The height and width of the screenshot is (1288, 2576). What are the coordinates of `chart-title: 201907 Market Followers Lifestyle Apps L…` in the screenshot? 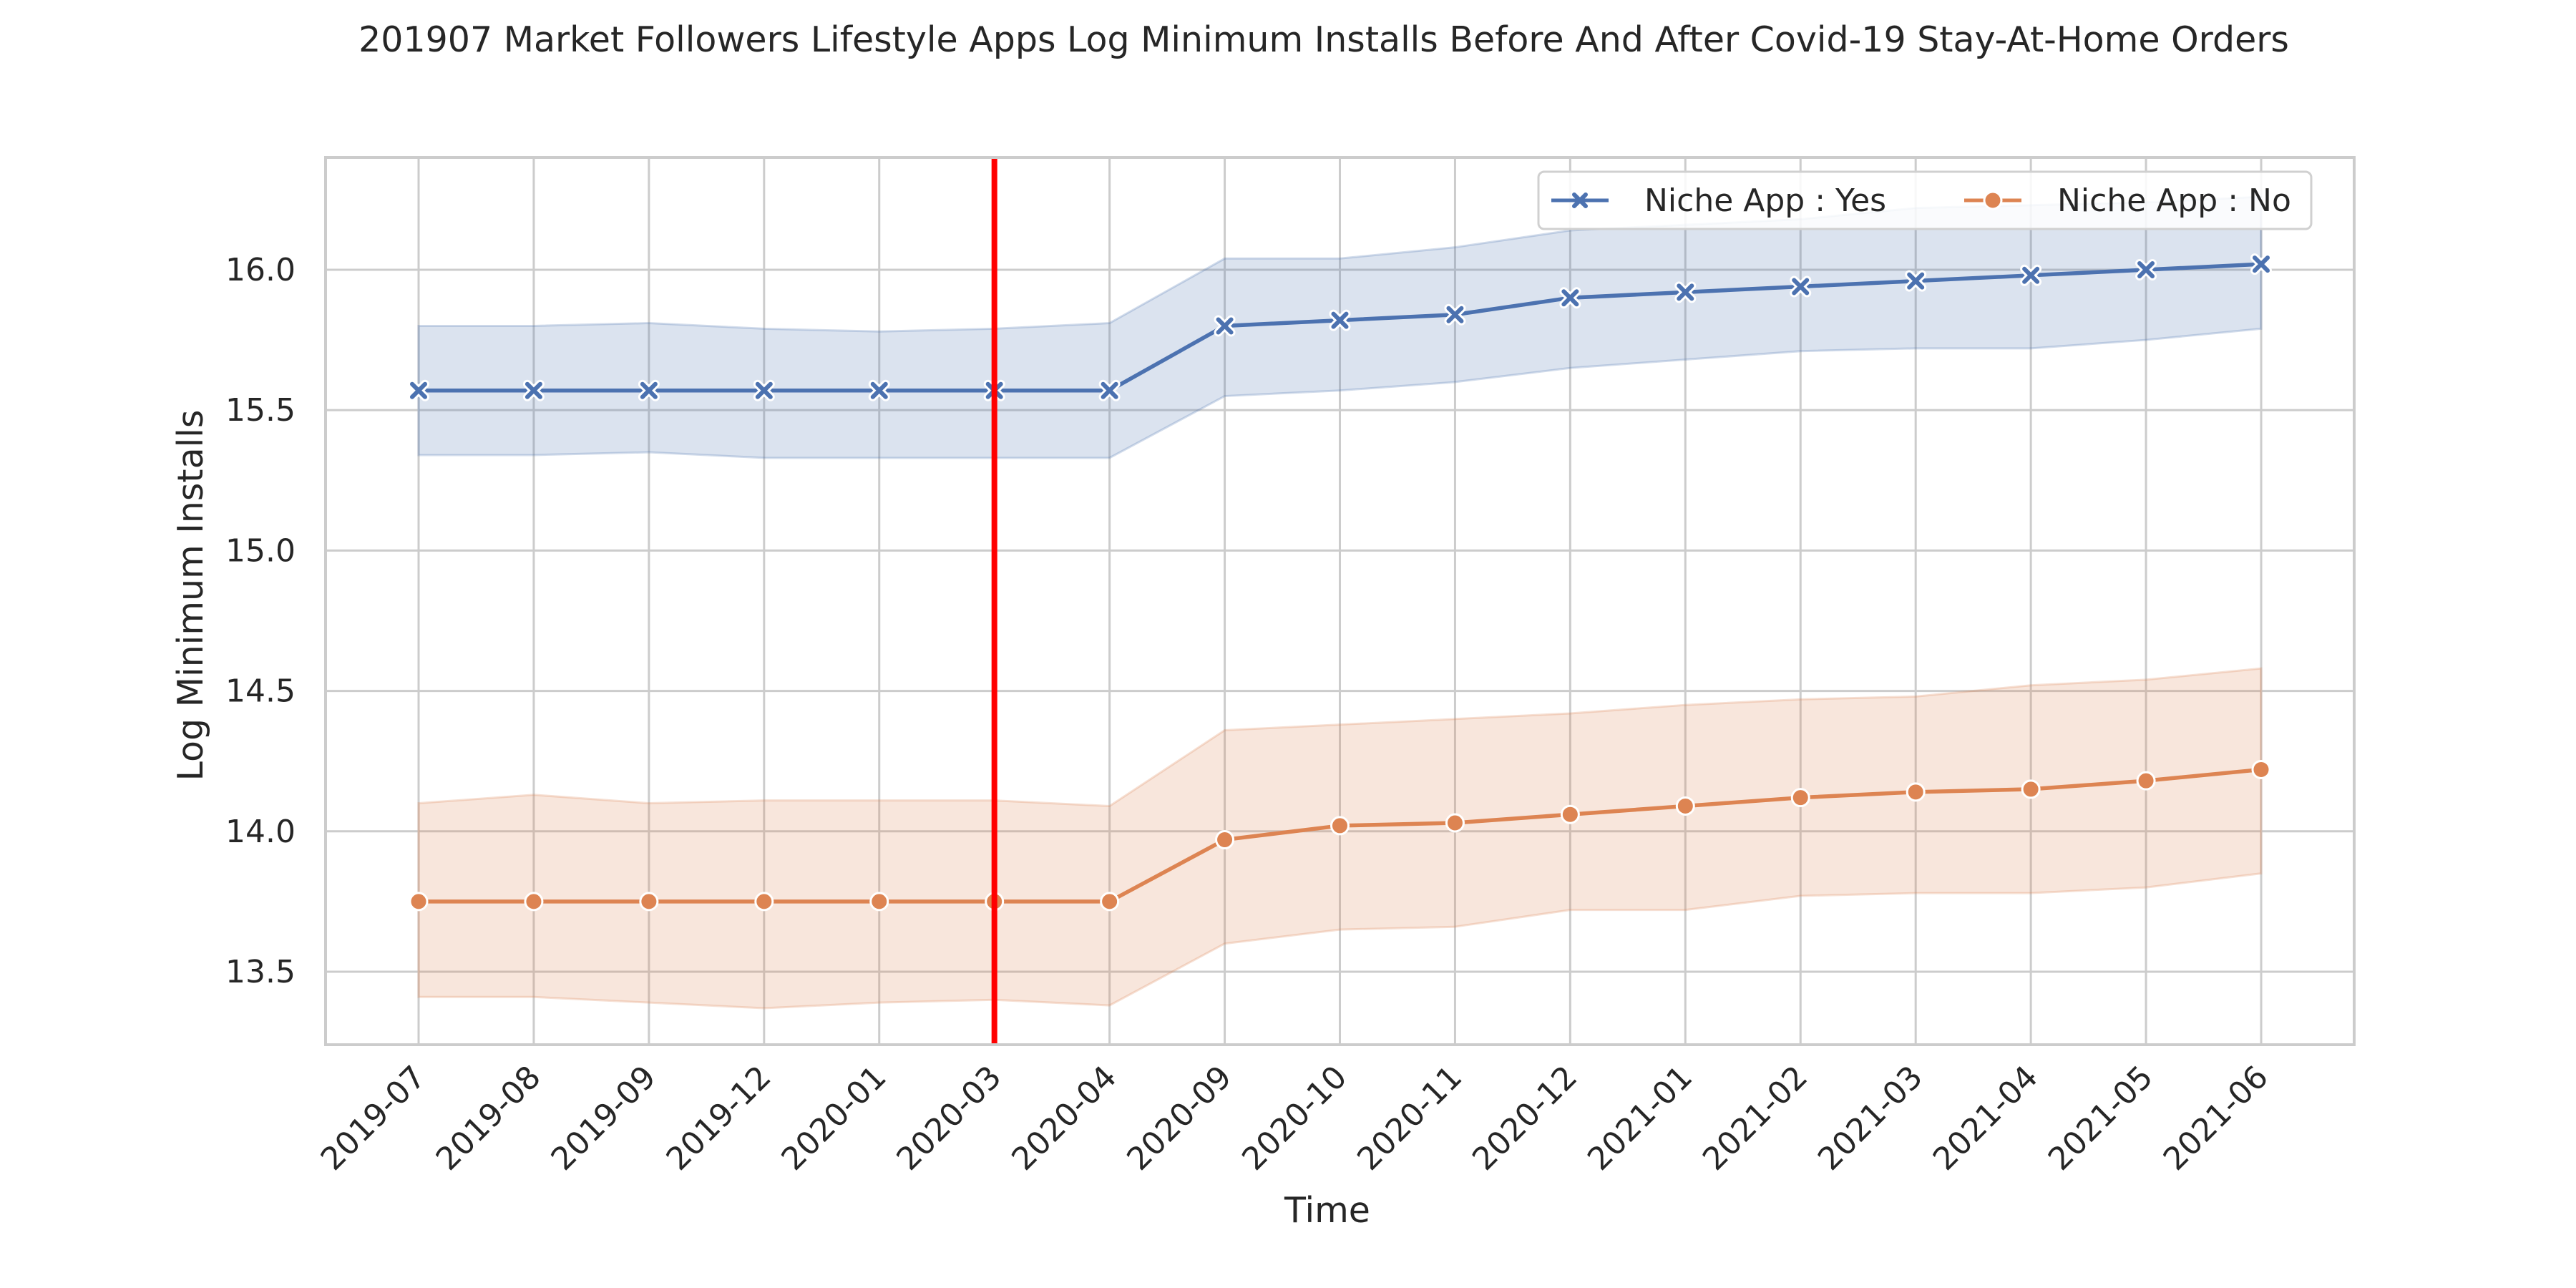 It's located at (1323, 39).